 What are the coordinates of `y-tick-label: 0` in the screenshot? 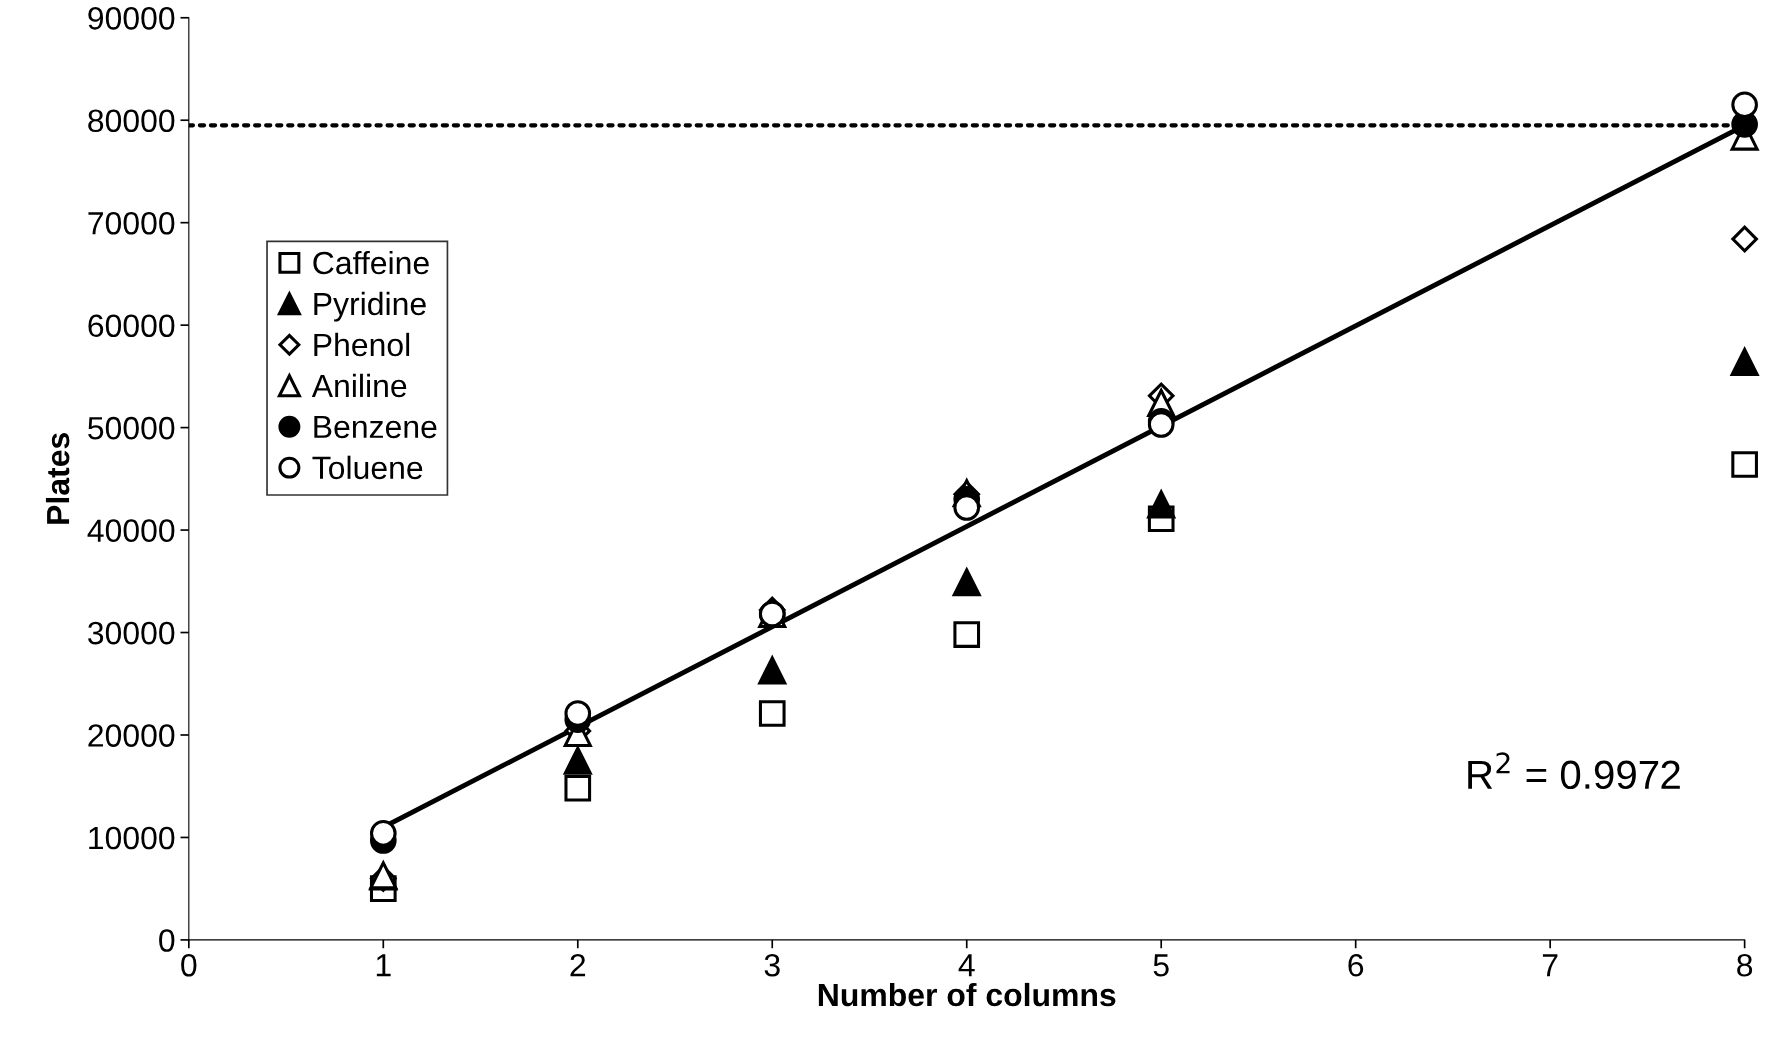 It's located at (167, 940).